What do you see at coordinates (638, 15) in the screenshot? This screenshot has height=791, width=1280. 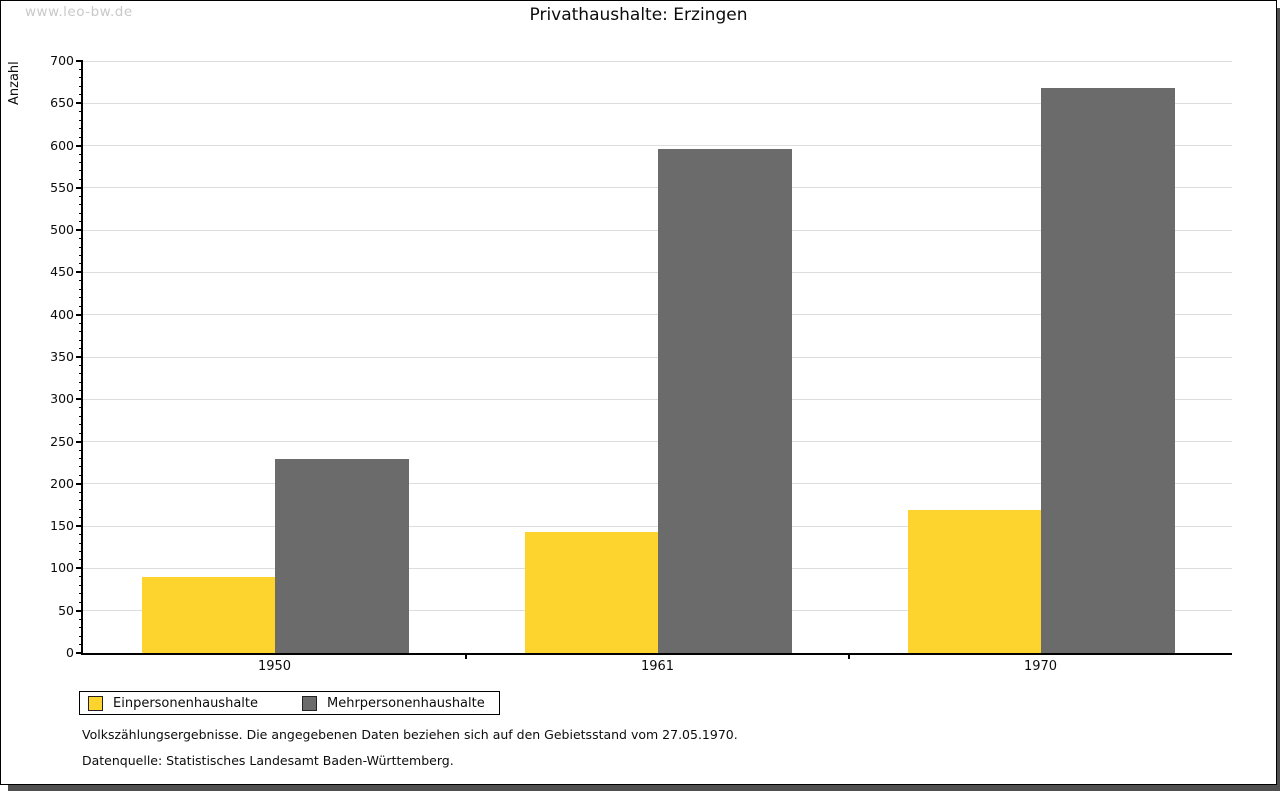 I see `chart-title: Privathaushalte: Erzingen` at bounding box center [638, 15].